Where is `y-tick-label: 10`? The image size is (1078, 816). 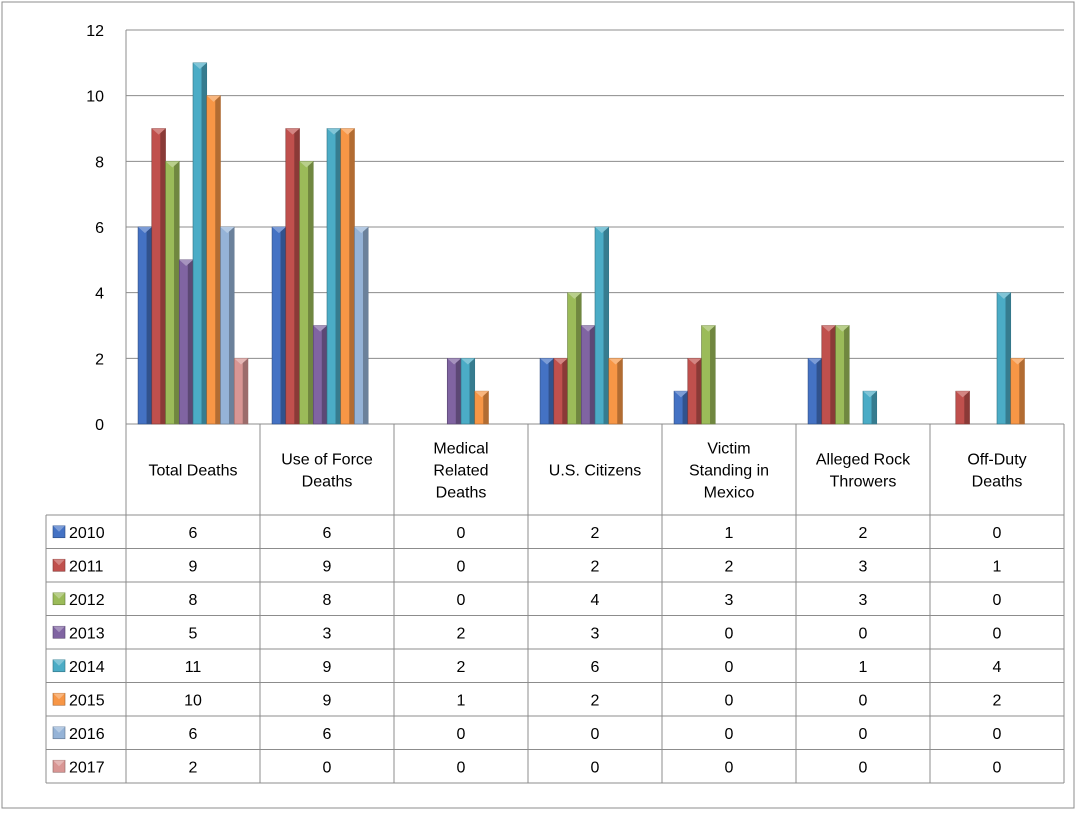 y-tick-label: 10 is located at coordinates (95, 97).